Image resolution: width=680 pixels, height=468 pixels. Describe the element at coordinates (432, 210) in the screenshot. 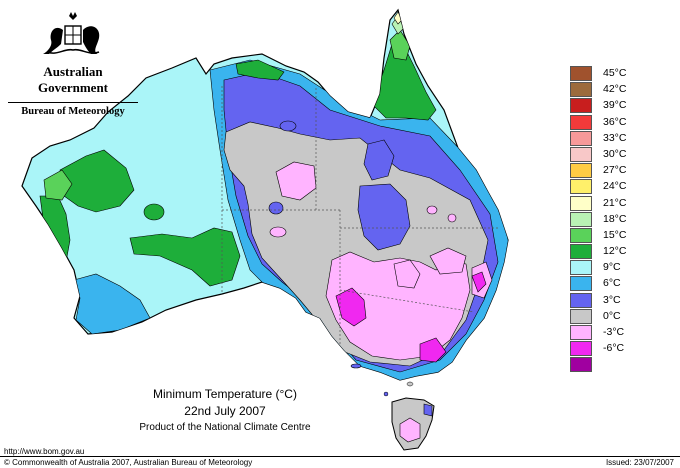

I see `region-minus3c-spot-b` at that location.